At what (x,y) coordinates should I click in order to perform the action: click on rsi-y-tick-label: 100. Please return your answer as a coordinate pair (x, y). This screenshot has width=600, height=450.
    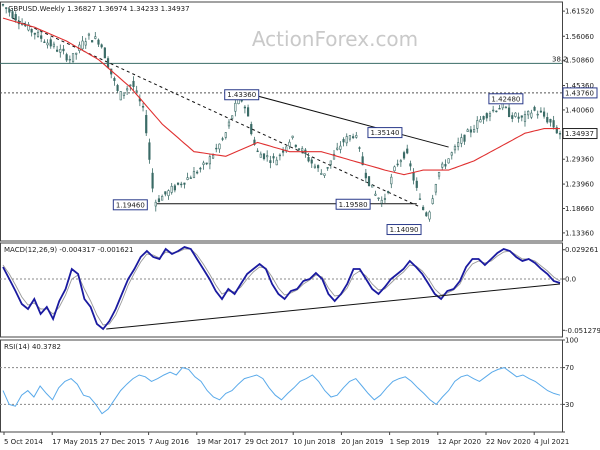
    Looking at the image, I should click on (571, 341).